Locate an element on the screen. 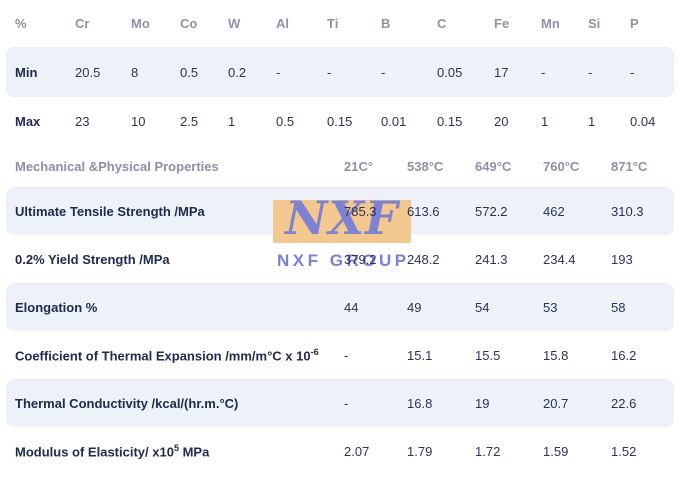 The image size is (680, 478). yield-21c: 379.2 is located at coordinates (360, 259).